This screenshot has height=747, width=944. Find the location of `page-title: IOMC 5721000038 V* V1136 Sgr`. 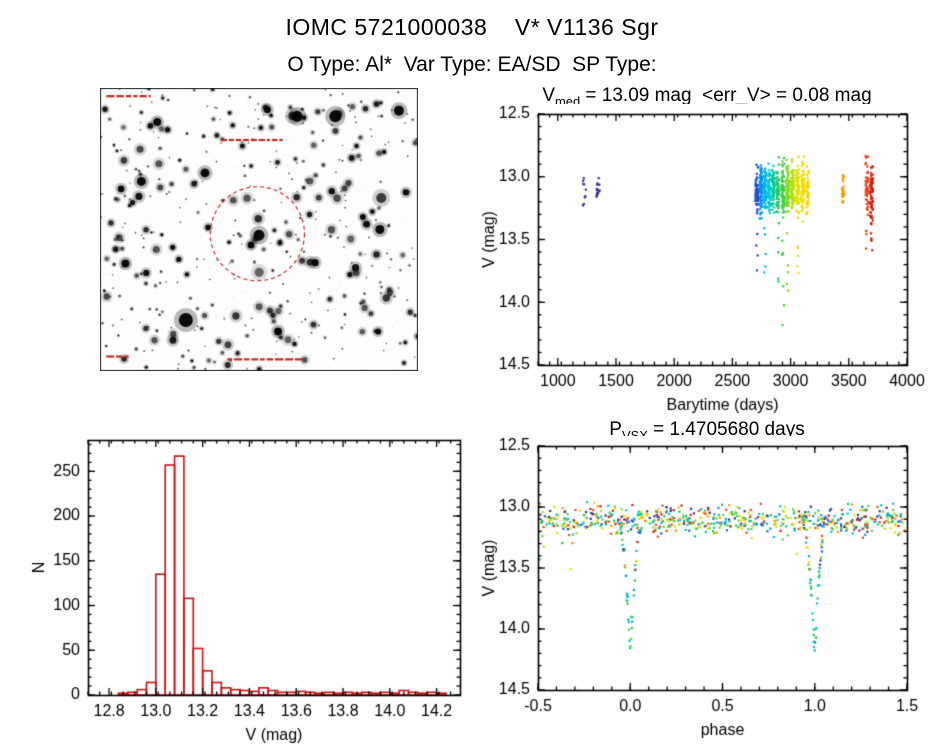

page-title: IOMC 5721000038 V* V1136 Sgr is located at coordinates (472, 27).